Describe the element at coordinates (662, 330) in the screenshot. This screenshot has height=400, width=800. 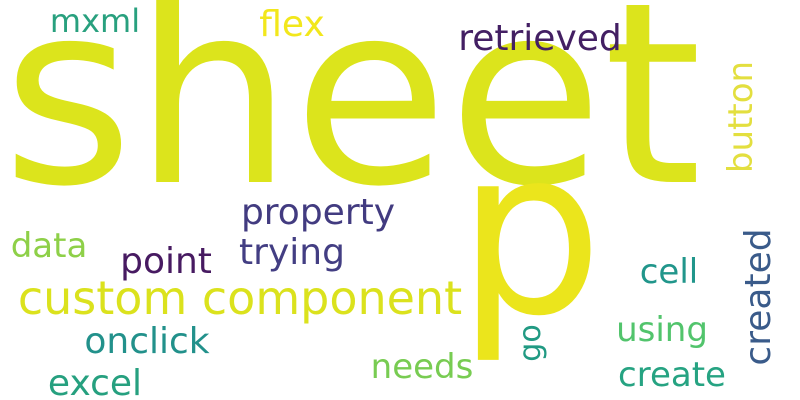
I see `word-using: using` at that location.